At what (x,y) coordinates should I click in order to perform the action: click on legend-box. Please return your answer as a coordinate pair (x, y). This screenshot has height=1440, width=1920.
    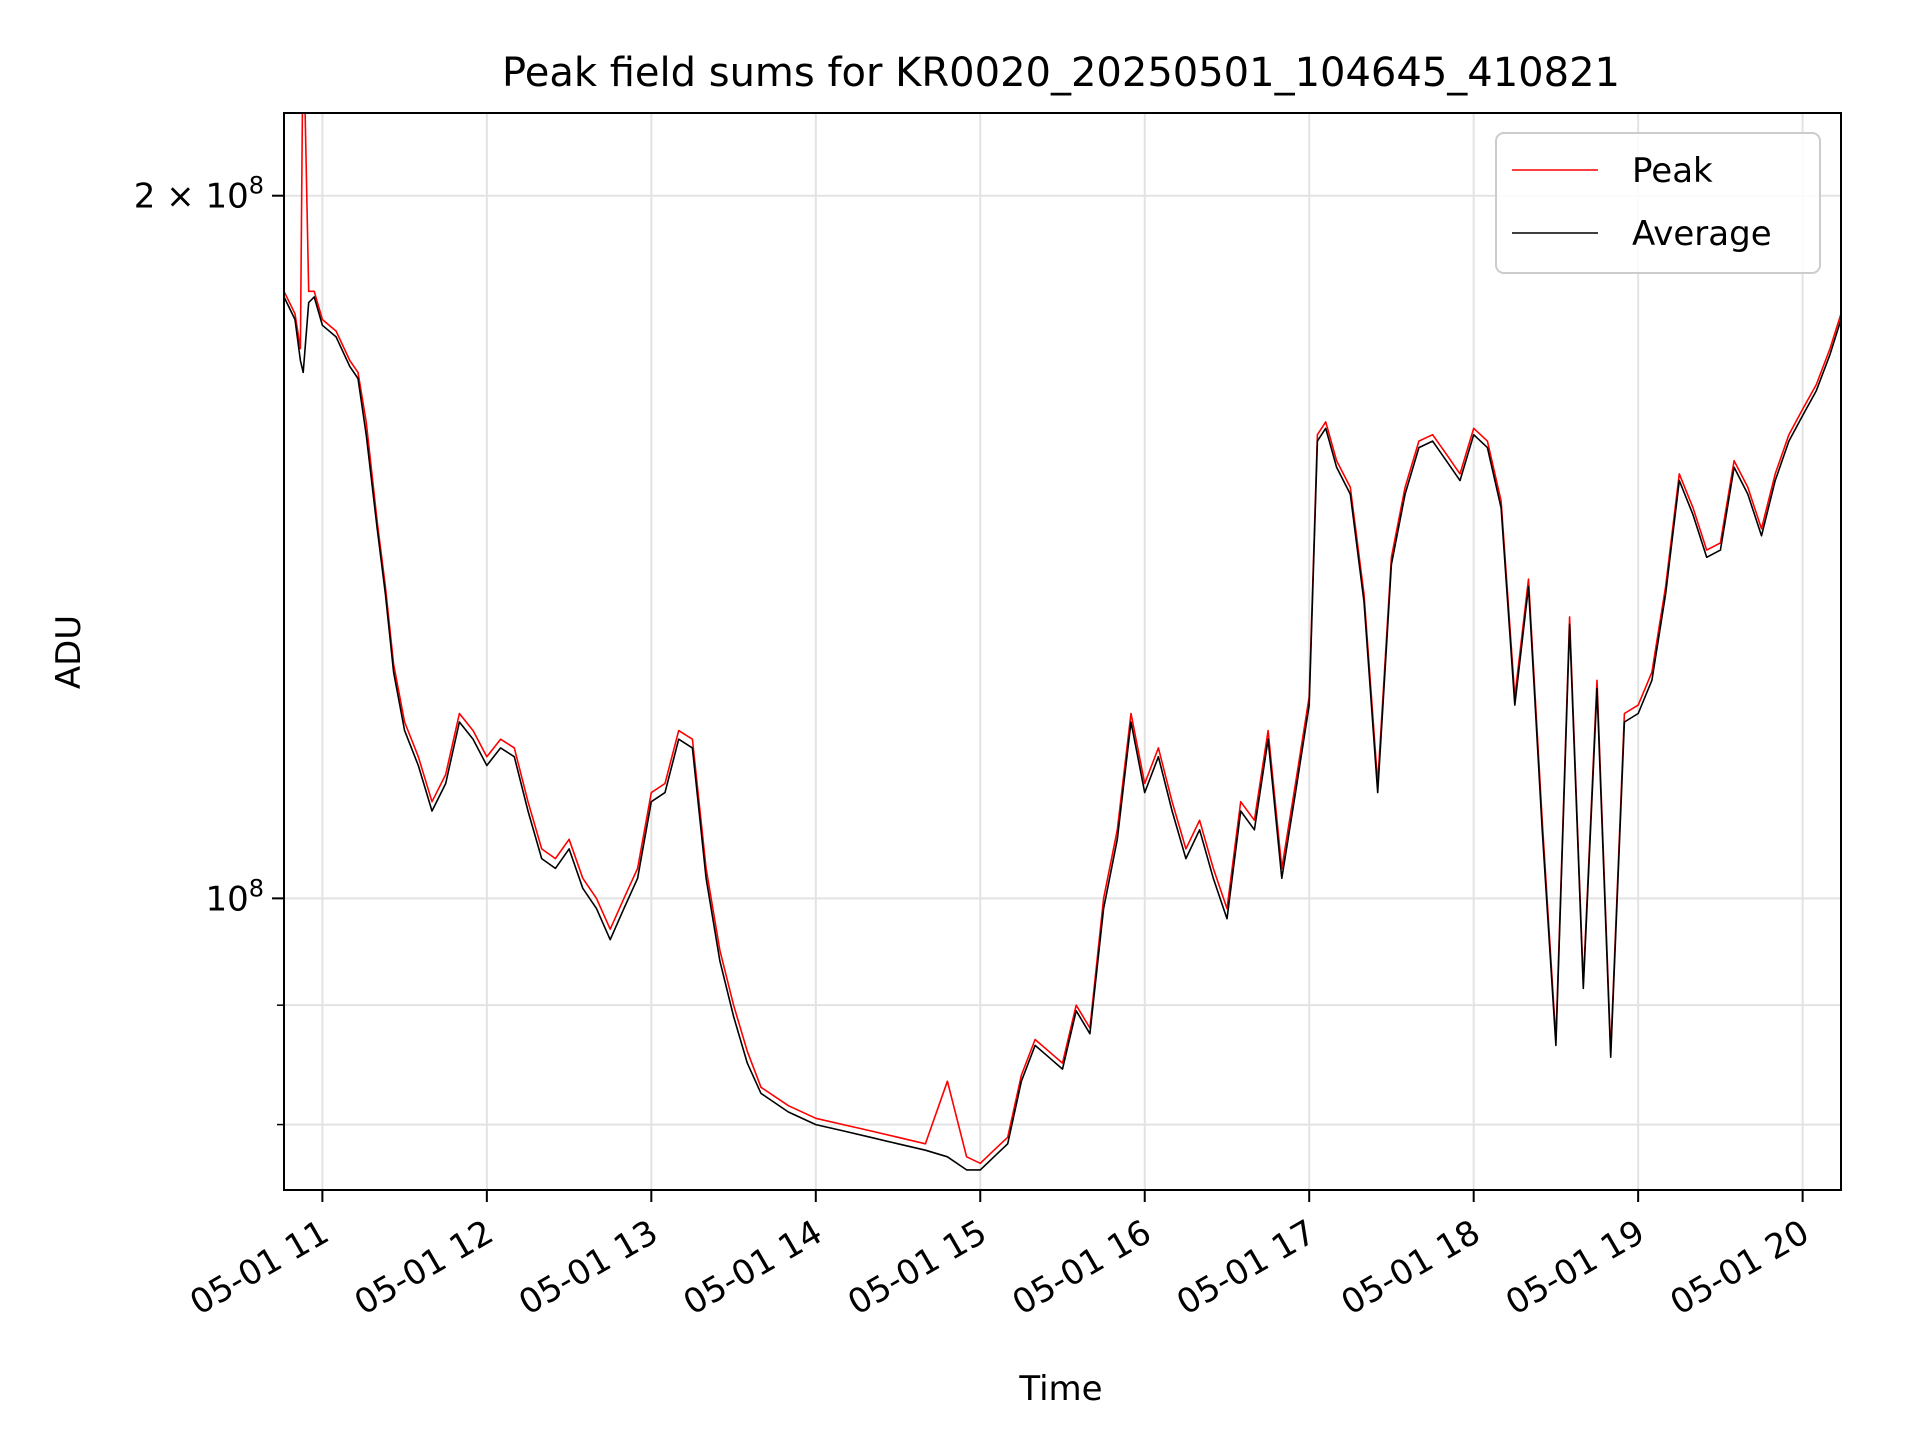
    Looking at the image, I should click on (1658, 203).